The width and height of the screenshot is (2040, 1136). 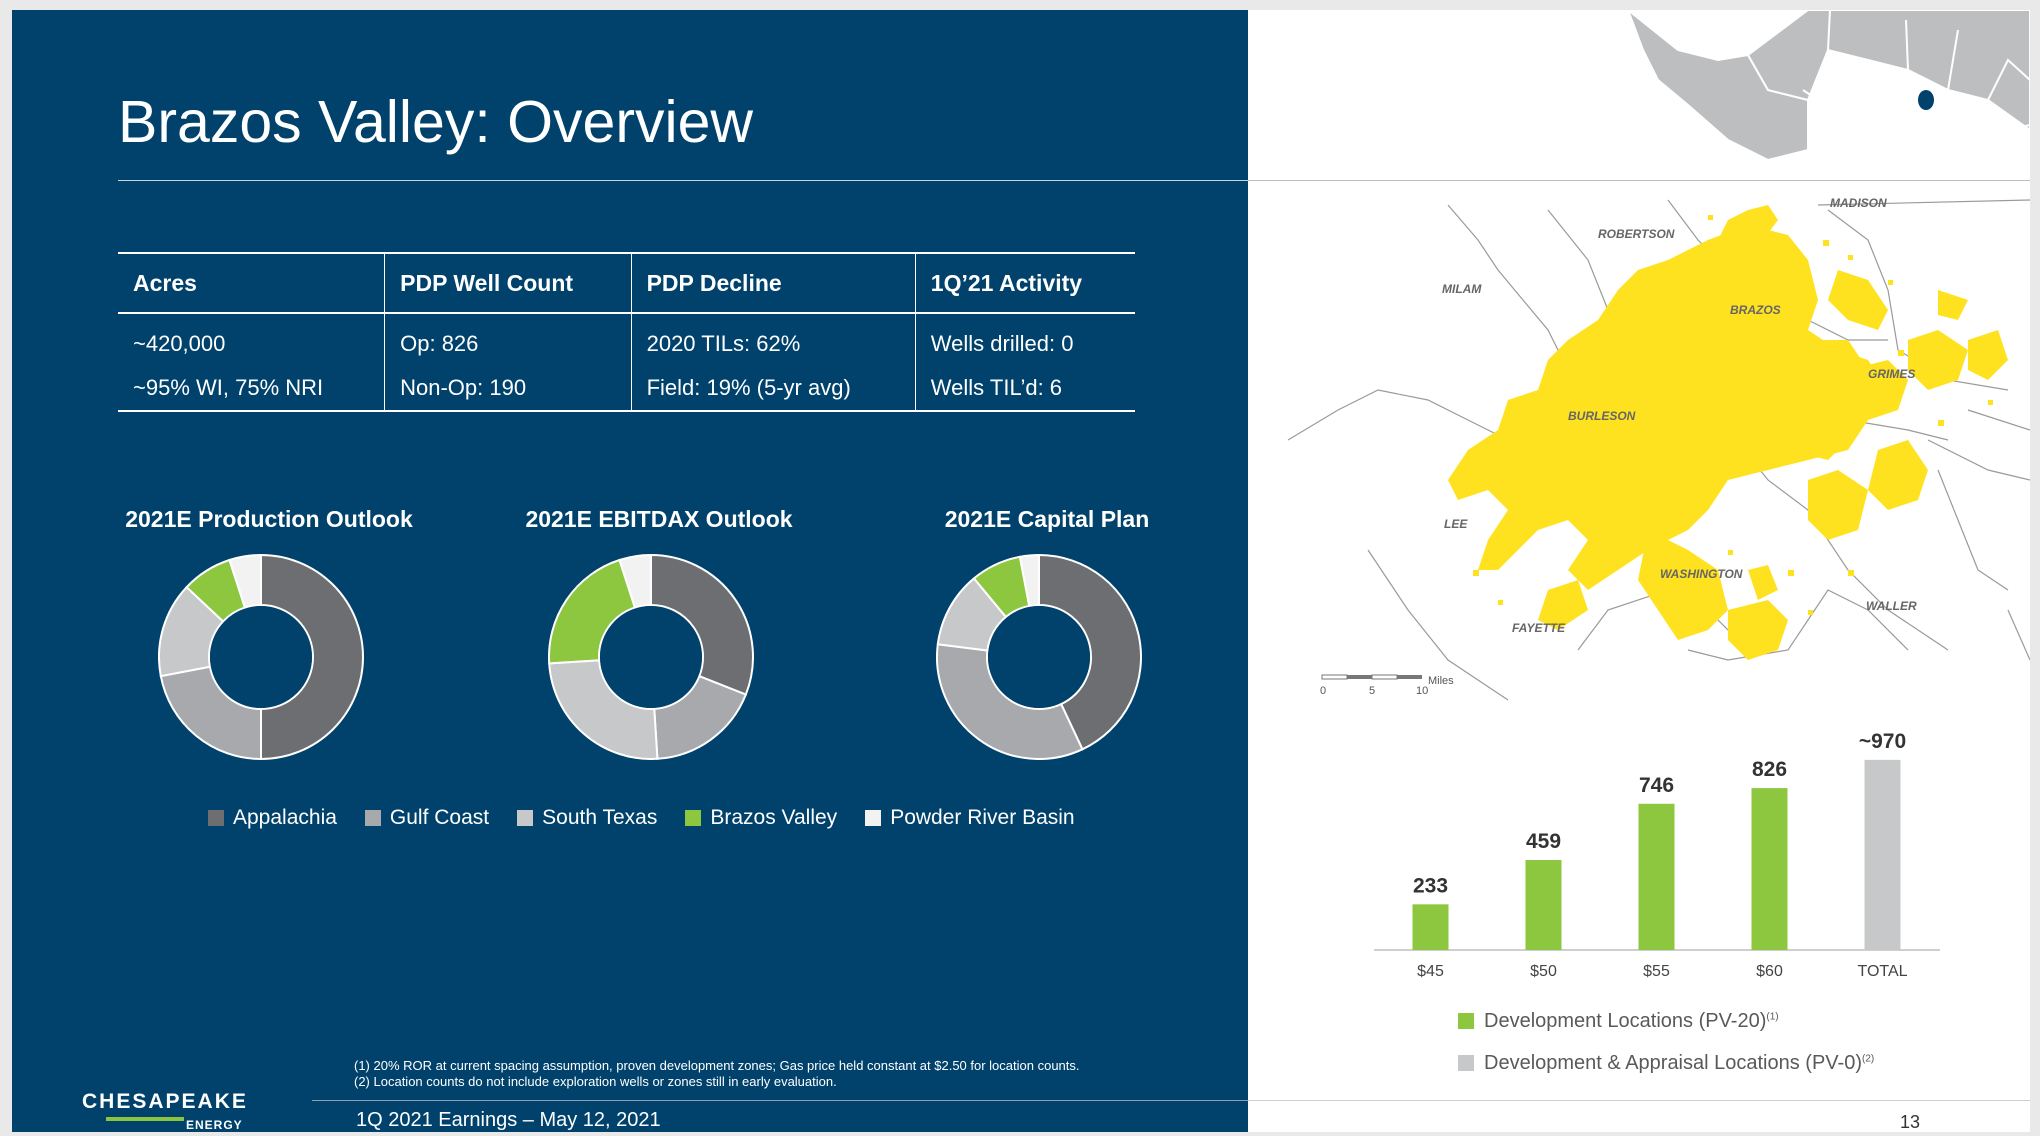 What do you see at coordinates (774, 817) in the screenshot?
I see `legend-label: Brazos Valley` at bounding box center [774, 817].